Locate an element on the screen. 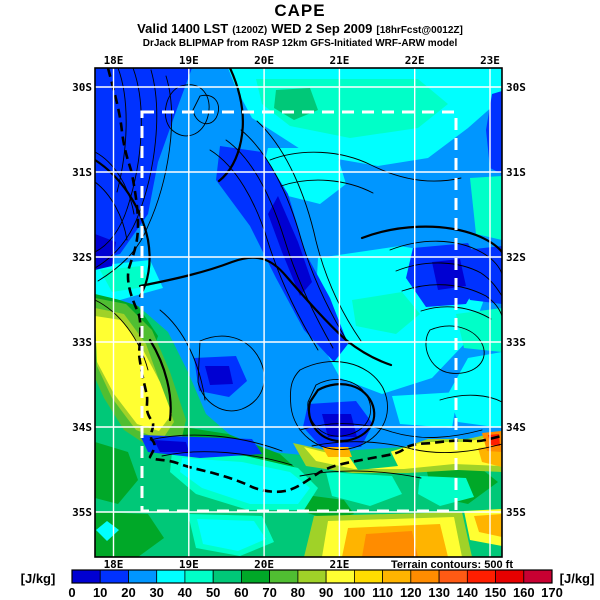 The image size is (600, 600). colorbar-tick: 70 is located at coordinates (269, 592).